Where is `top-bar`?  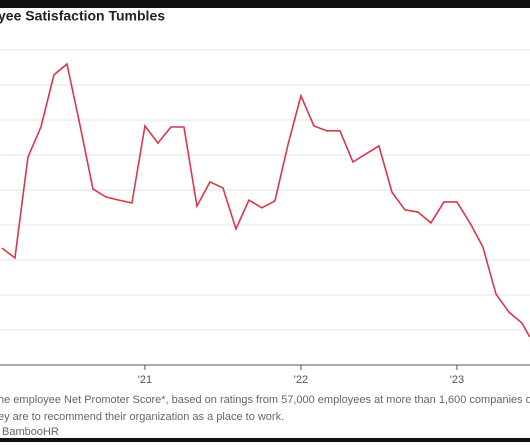 top-bar is located at coordinates (265, 4).